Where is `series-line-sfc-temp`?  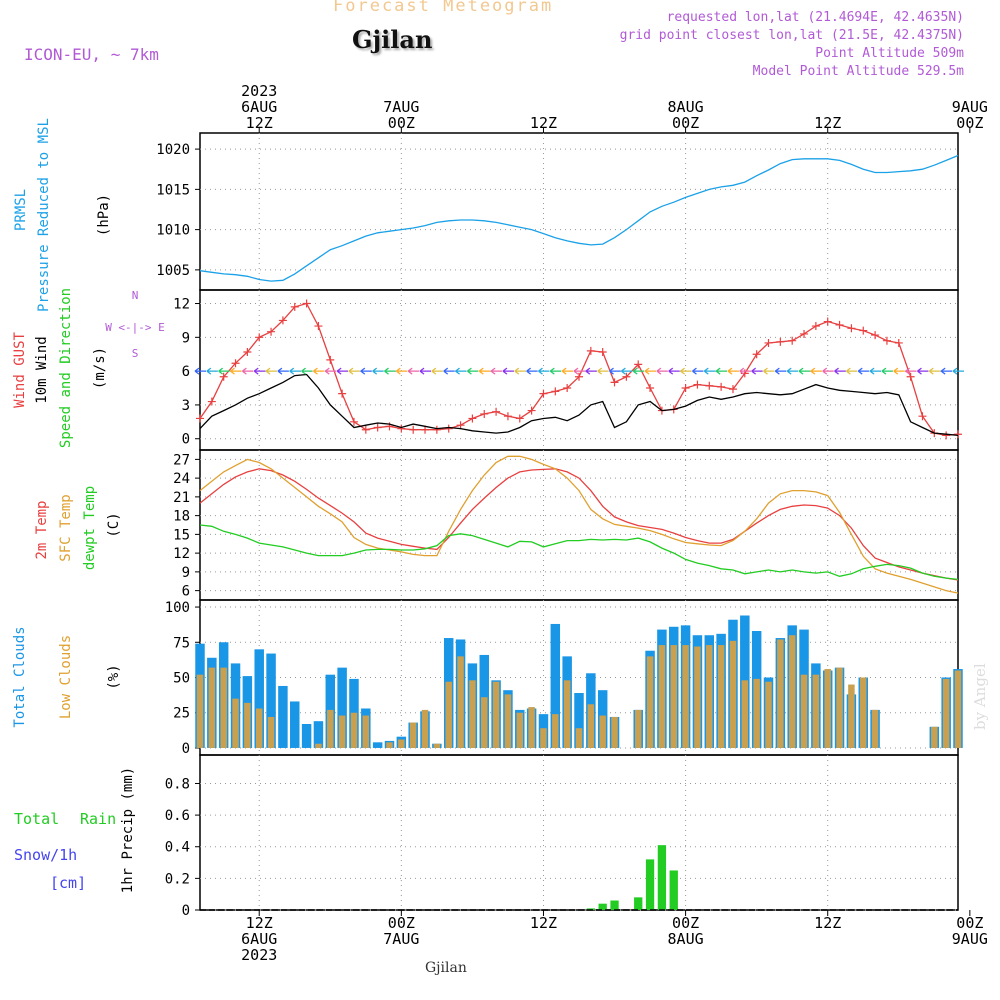 series-line-sfc-temp is located at coordinates (579, 524).